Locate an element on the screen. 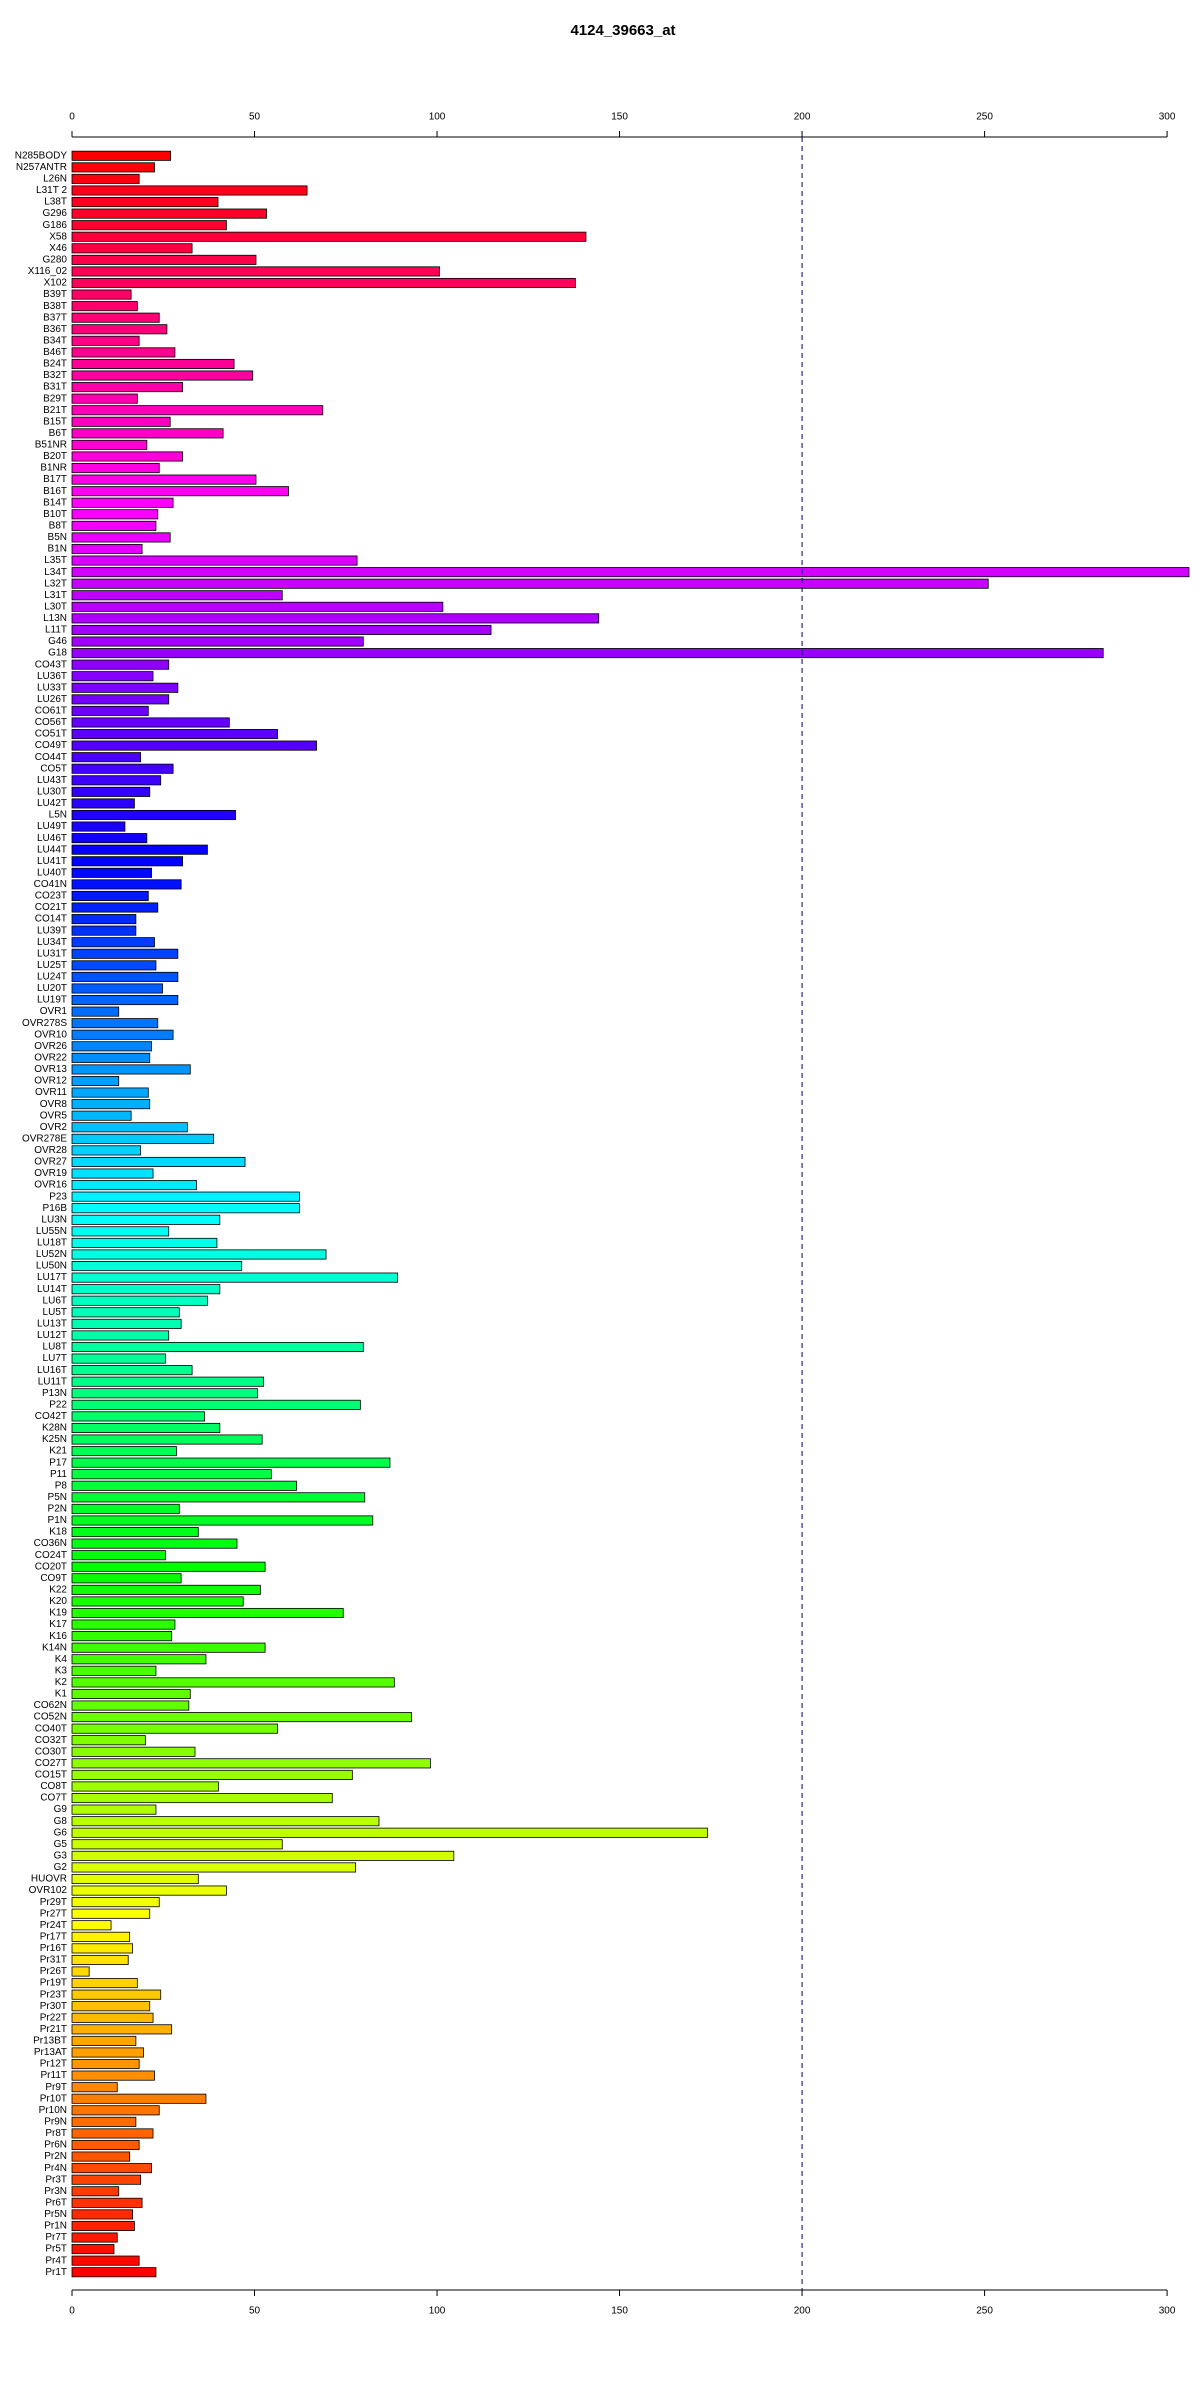 The height and width of the screenshot is (2400, 1200). y-tick-label: B21T is located at coordinates (55, 410).